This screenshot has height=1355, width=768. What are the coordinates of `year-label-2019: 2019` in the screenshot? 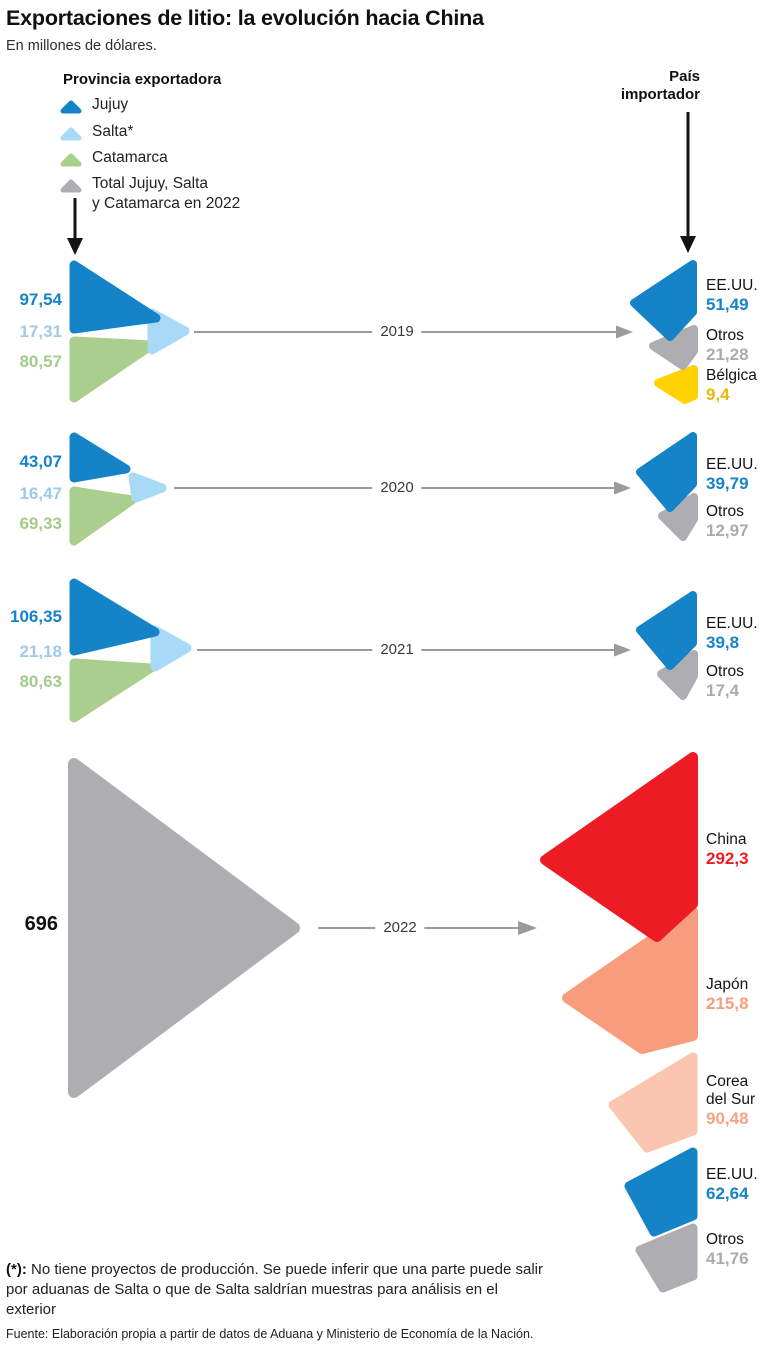 It's located at (397, 331).